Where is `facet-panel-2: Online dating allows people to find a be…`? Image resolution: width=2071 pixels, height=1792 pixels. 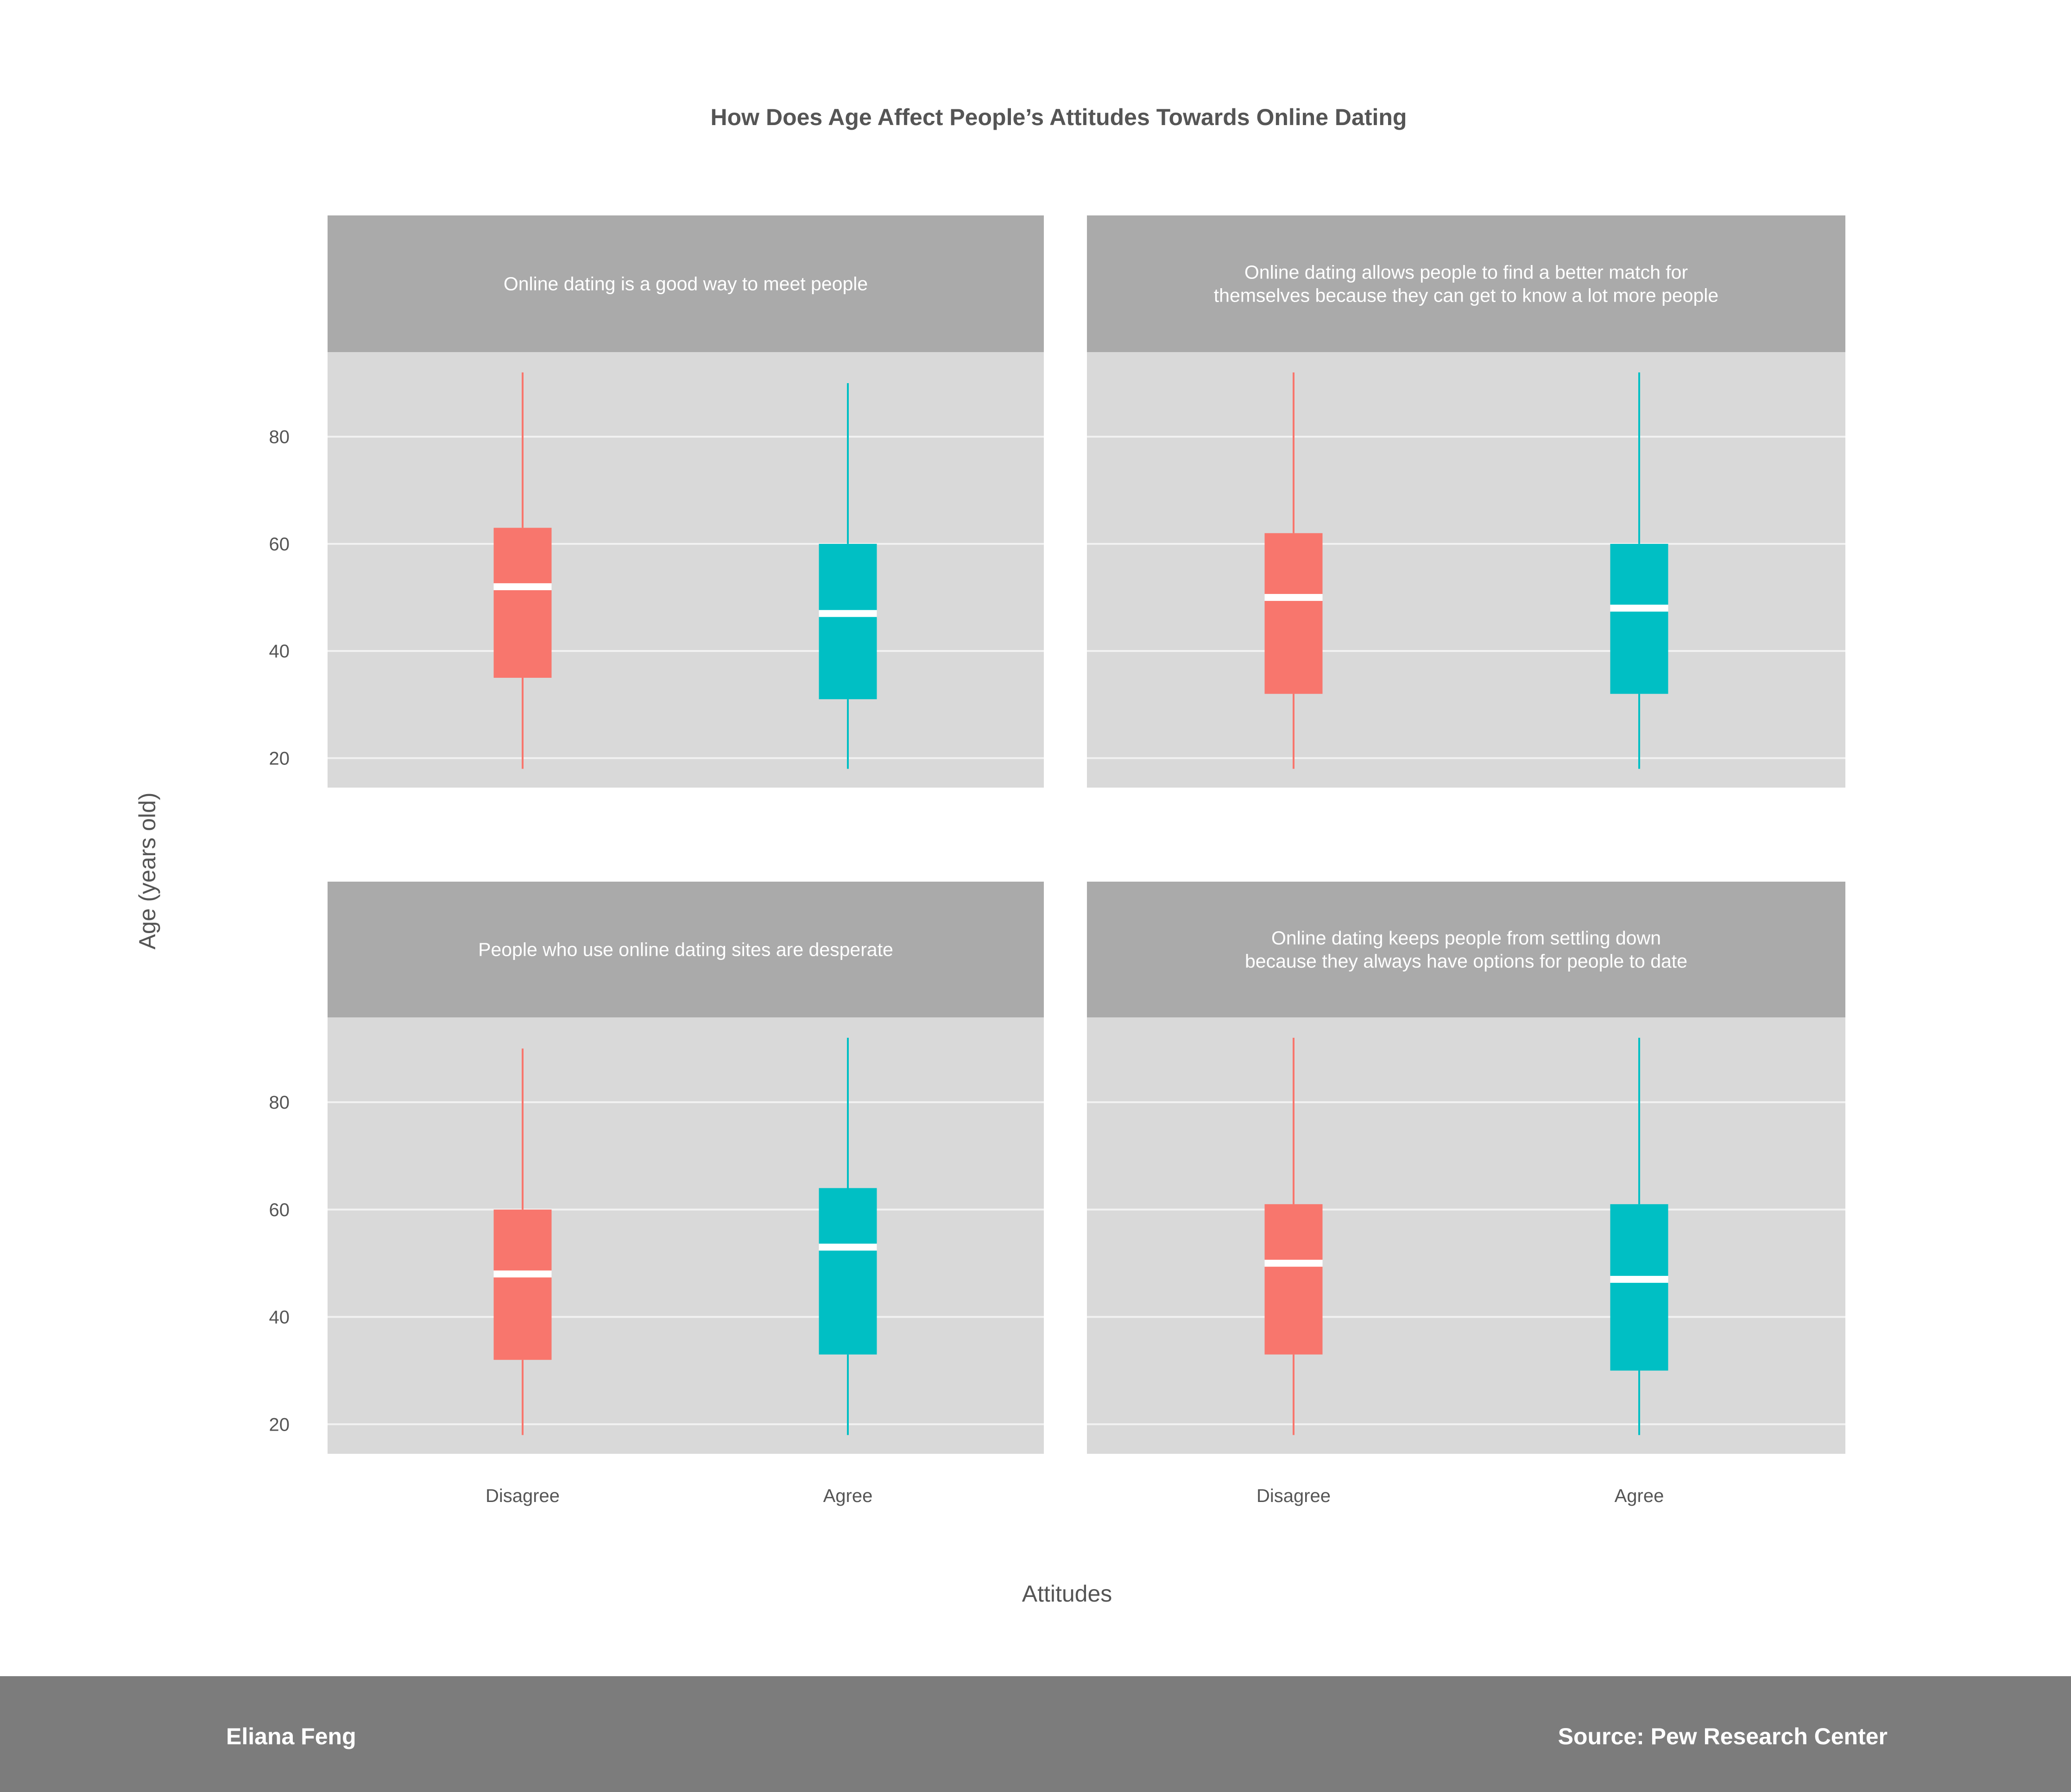 facet-panel-2: Online dating allows people to find a be… is located at coordinates (1466, 501).